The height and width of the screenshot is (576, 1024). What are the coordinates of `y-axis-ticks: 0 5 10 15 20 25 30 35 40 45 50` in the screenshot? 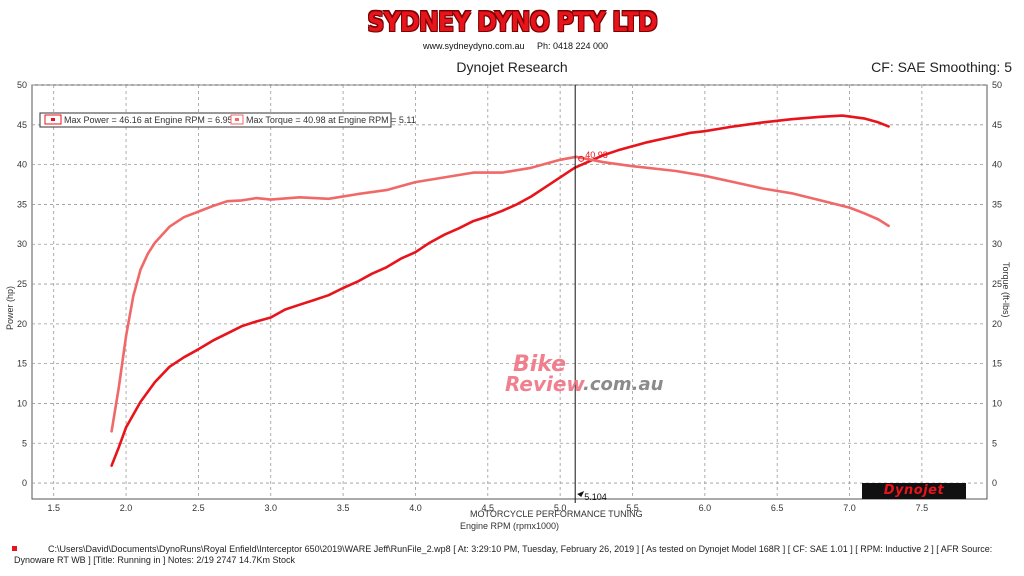 It's located at (22, 284).